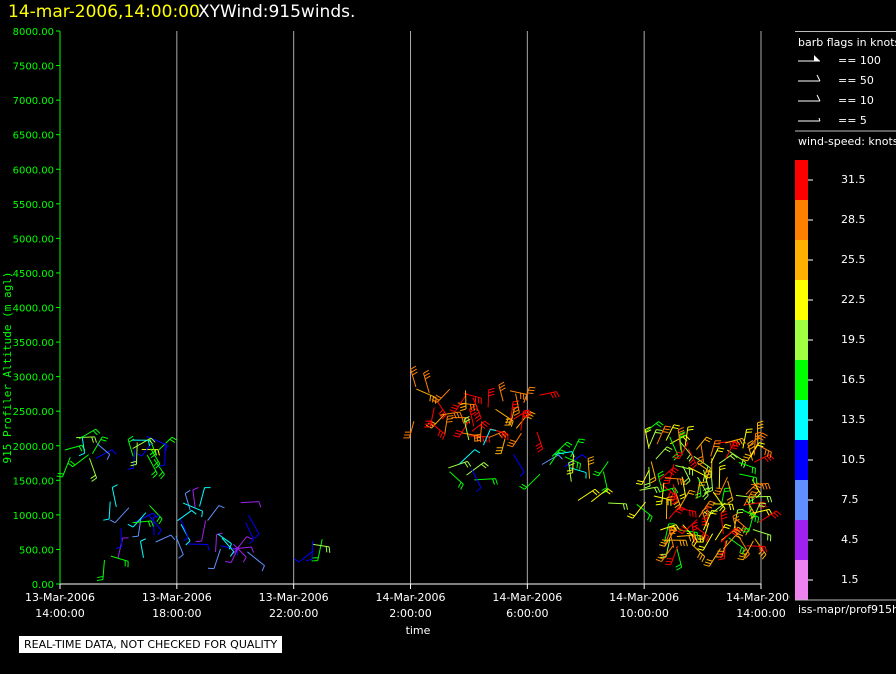  Describe the element at coordinates (853, 459) in the screenshot. I see `speed-legend-label: 10.5` at that location.